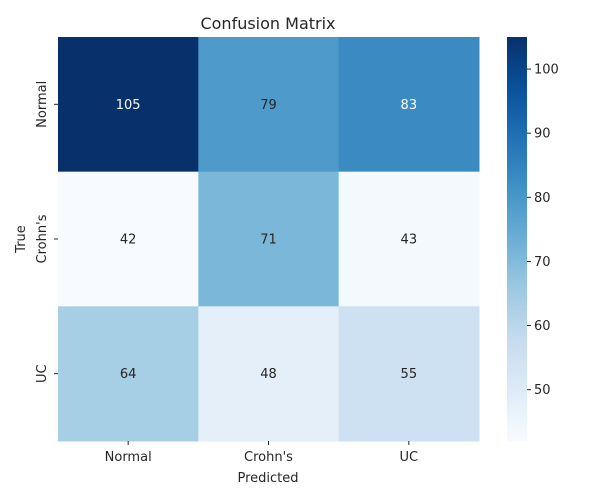  I want to click on colorbar-tick-label: 60, so click(542, 326).